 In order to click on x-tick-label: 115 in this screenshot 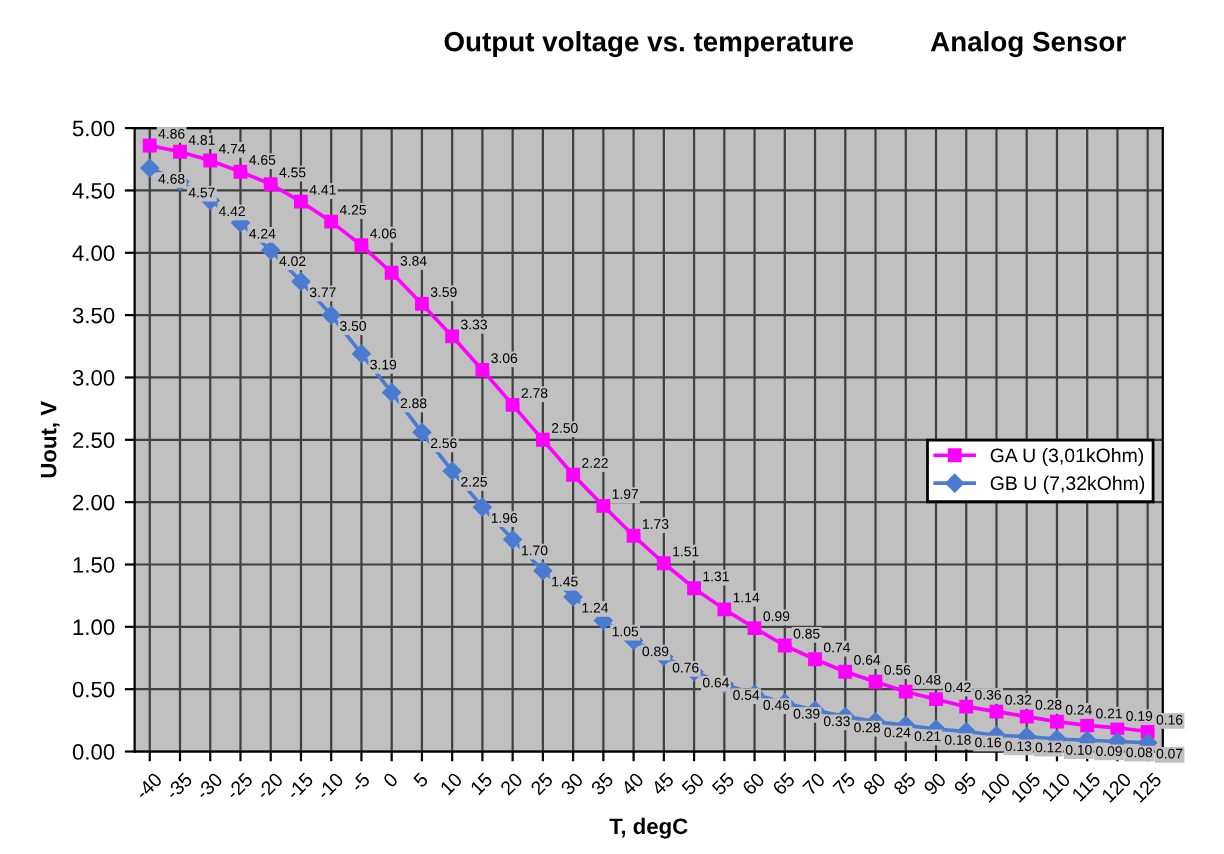, I will do `click(1086, 787)`.